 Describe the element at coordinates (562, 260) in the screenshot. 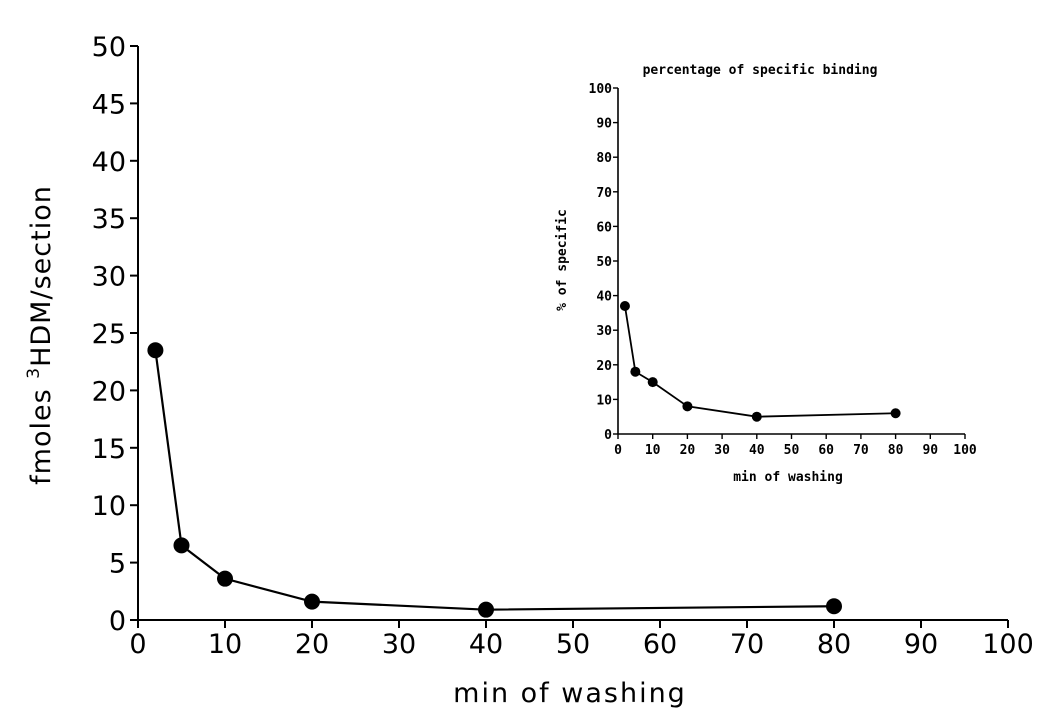

I see `inset-y-axis-label: % of specific` at that location.